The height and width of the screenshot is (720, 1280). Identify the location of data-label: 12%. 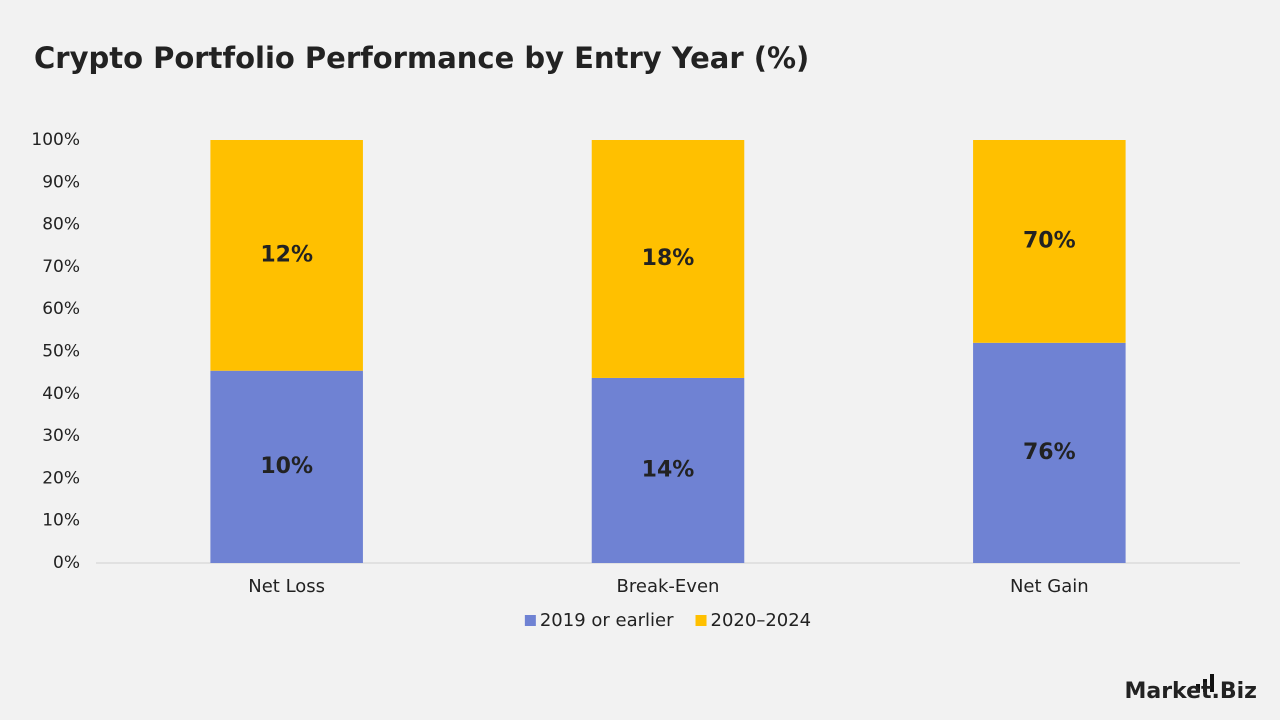
(286, 254).